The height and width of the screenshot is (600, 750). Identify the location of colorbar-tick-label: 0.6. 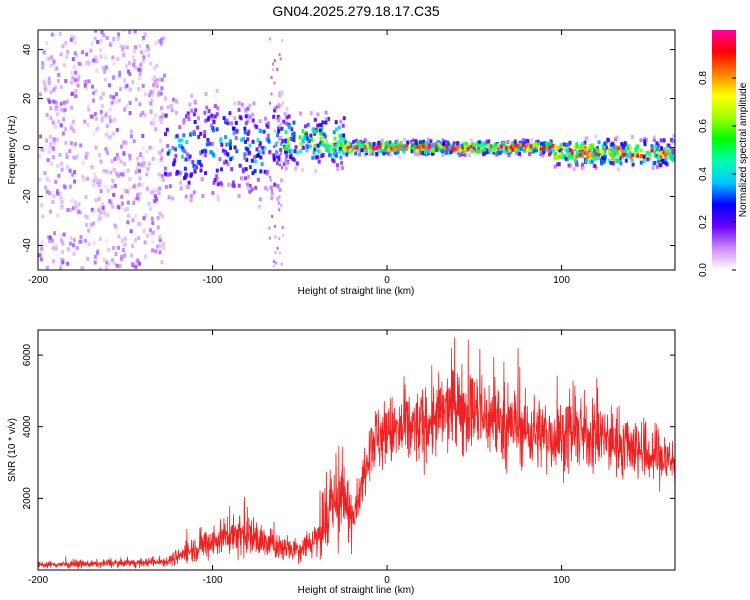
(703, 126).